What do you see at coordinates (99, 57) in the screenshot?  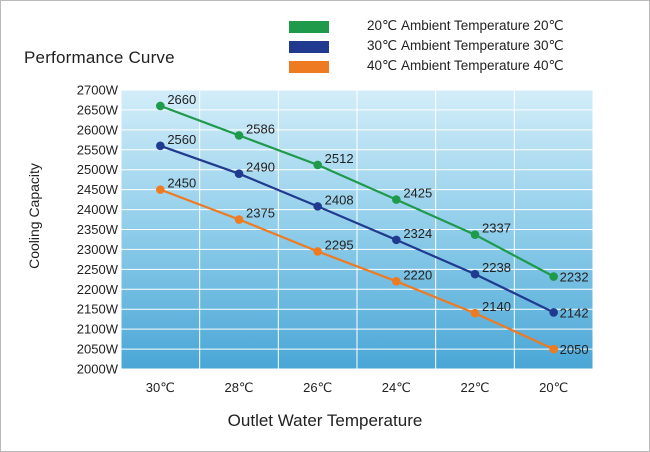 I see `chart-title: Performance Curve` at bounding box center [99, 57].